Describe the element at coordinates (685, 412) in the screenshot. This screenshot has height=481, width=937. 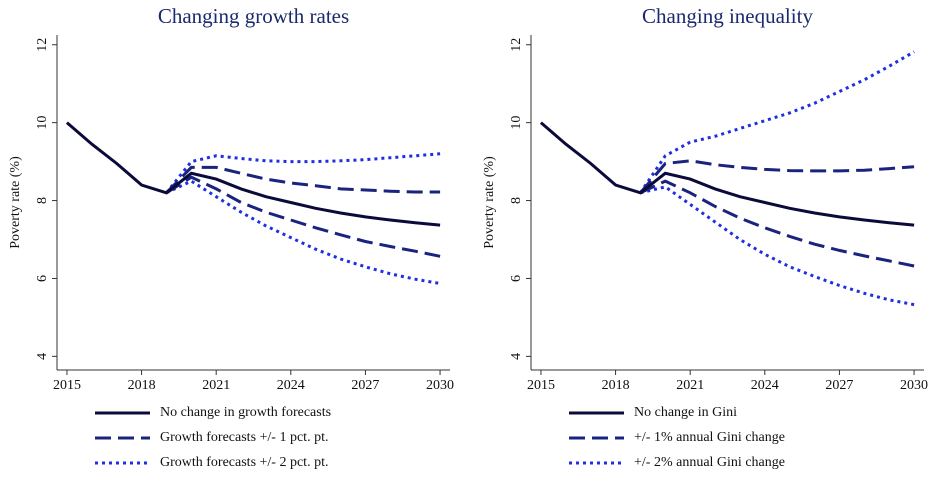
I see `legend-label: No change in Gini` at that location.